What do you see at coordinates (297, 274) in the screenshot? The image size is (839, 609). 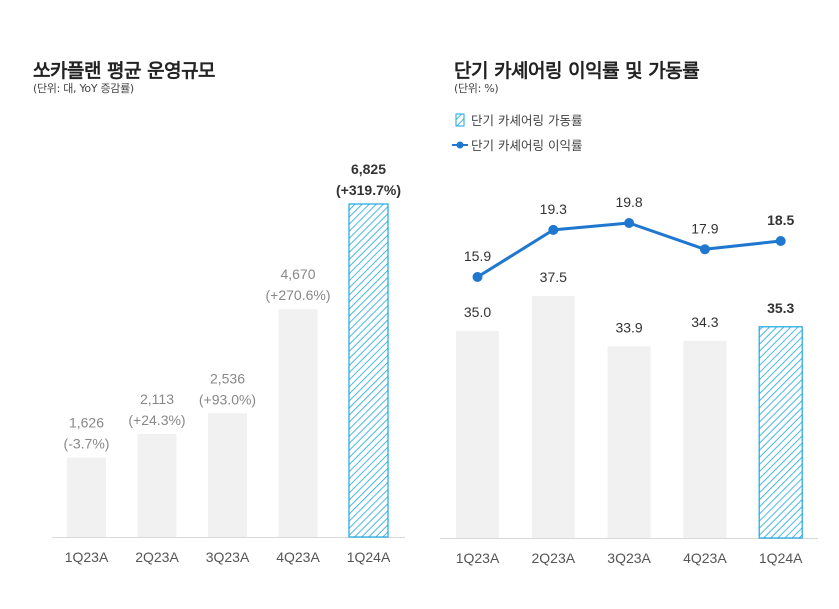 I see `value-label: 4,670` at bounding box center [297, 274].